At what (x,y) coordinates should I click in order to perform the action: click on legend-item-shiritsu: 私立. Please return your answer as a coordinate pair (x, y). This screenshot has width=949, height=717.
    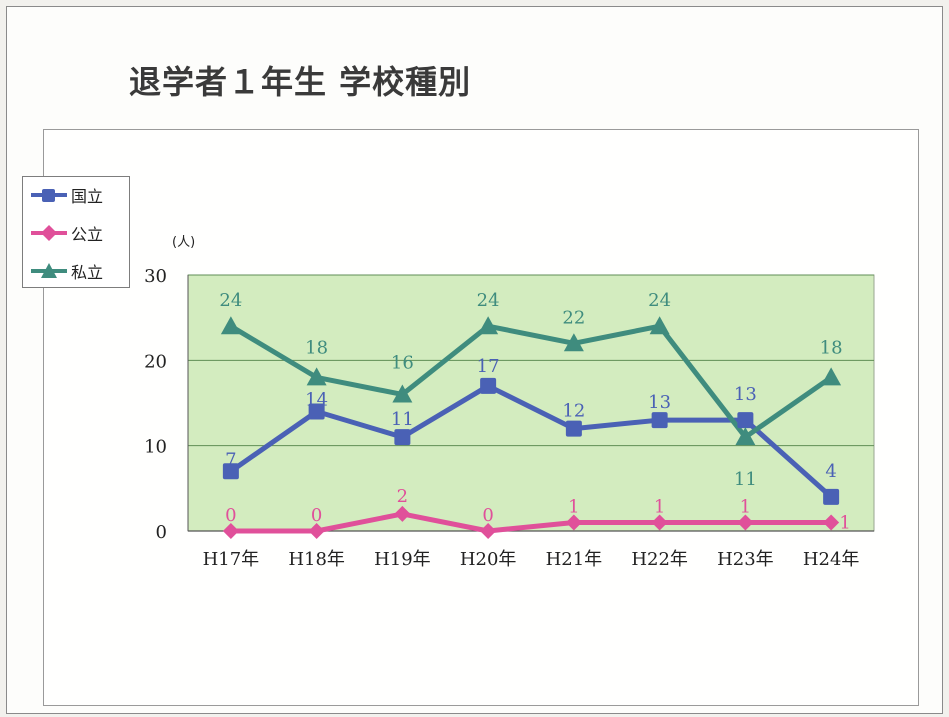
    Looking at the image, I should click on (66, 271).